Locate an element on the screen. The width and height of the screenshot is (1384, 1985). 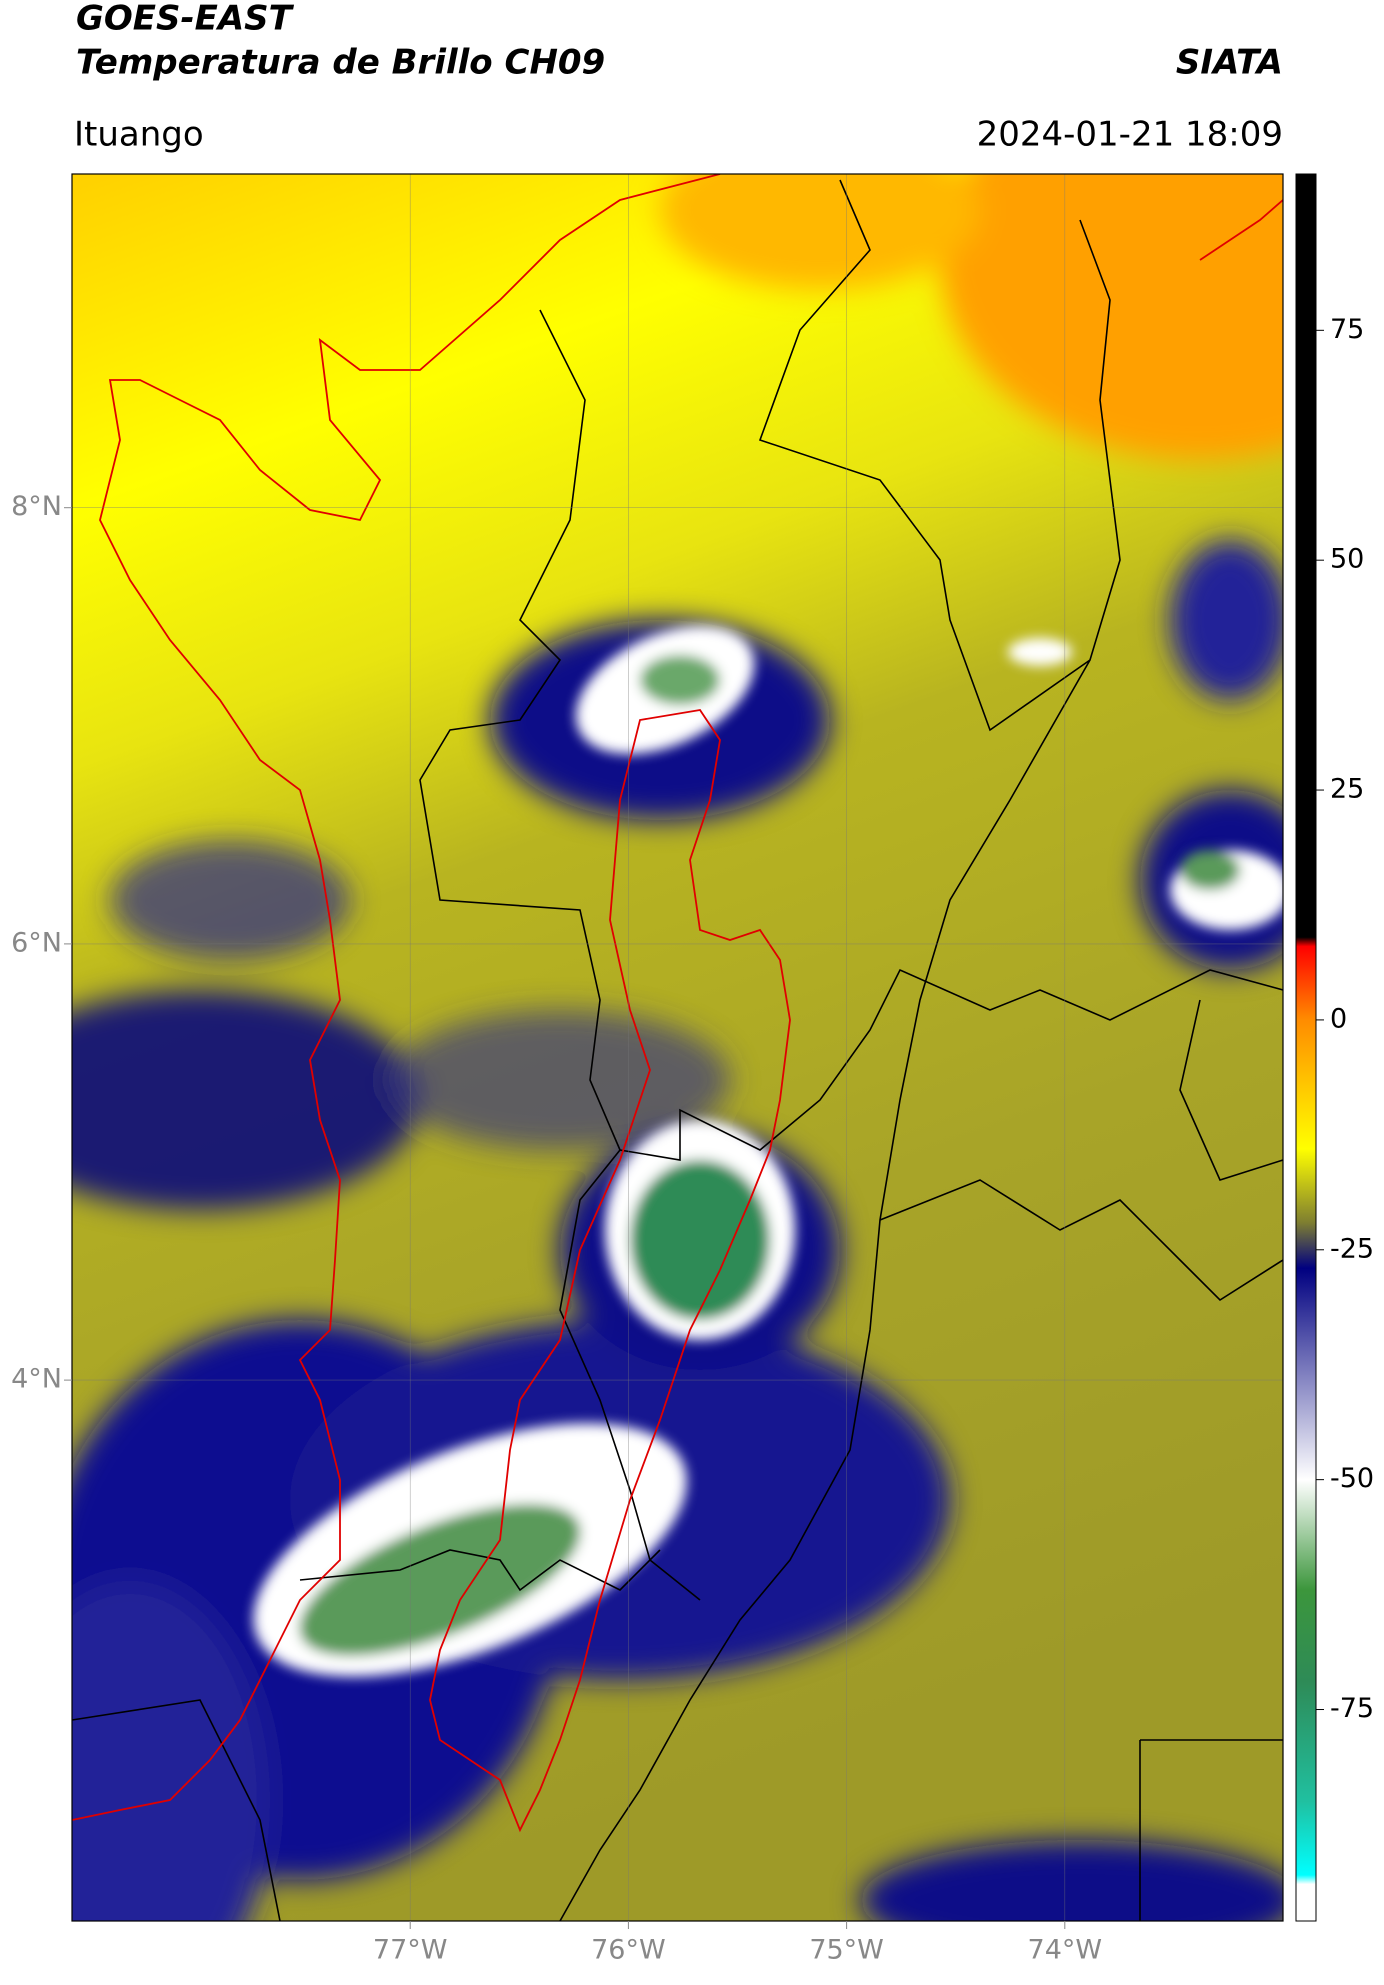
x-tick-label: 76°W is located at coordinates (628, 1950).